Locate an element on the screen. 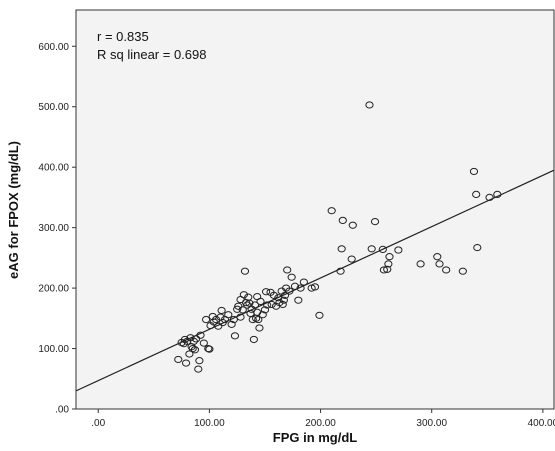 This screenshot has width=555, height=451. annotation-r: r = 0.835 is located at coordinates (123, 36).